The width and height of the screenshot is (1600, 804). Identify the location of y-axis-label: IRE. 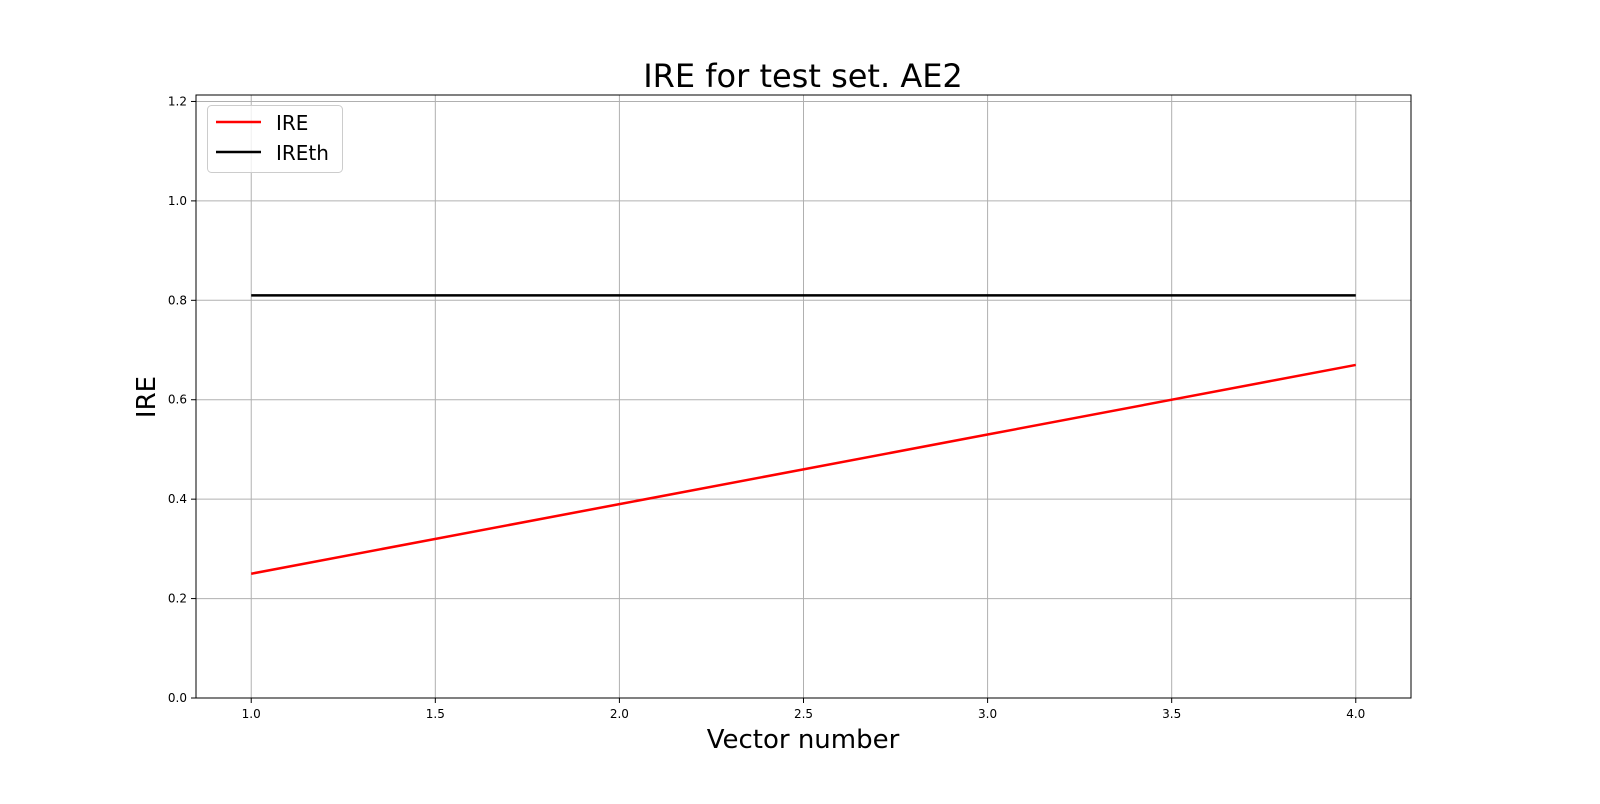
(147, 397).